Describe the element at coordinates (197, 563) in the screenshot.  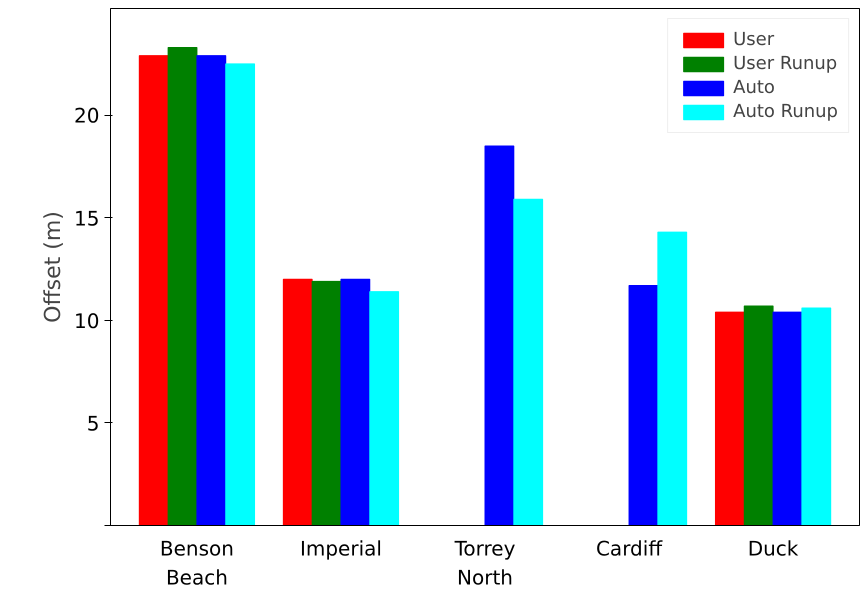
I see `x-tick-label: Benson Beach` at that location.